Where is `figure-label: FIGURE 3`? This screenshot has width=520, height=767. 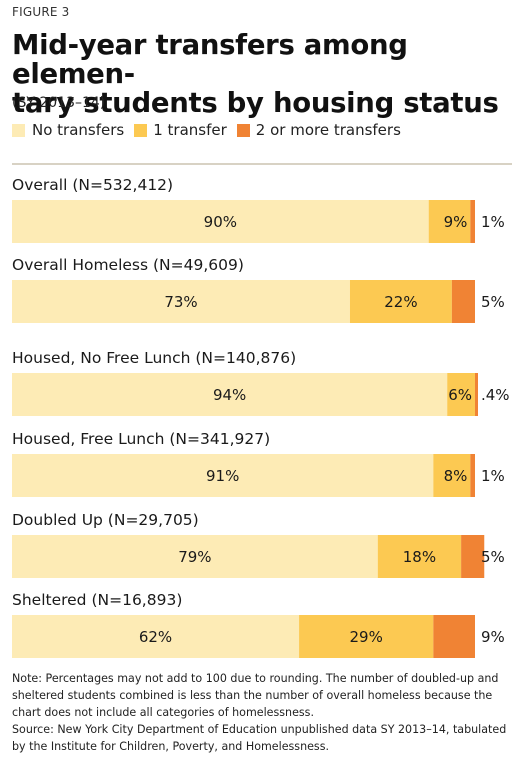 figure-label: FIGURE 3 is located at coordinates (41, 12).